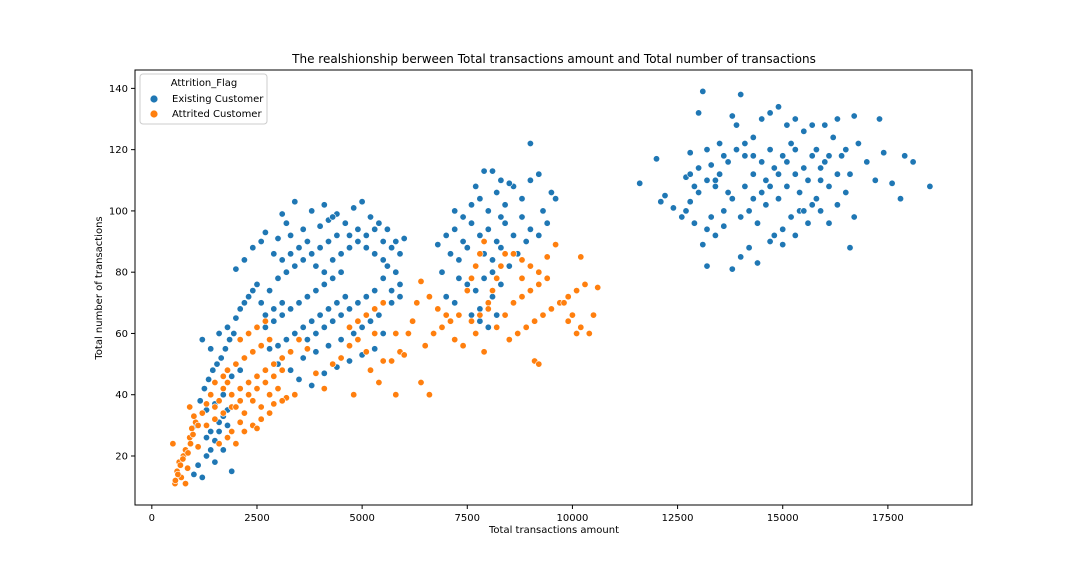 Image resolution: width=1080 pixels, height=576 pixels. Describe the element at coordinates (152, 518) in the screenshot. I see `x-tick-label: 0` at that location.